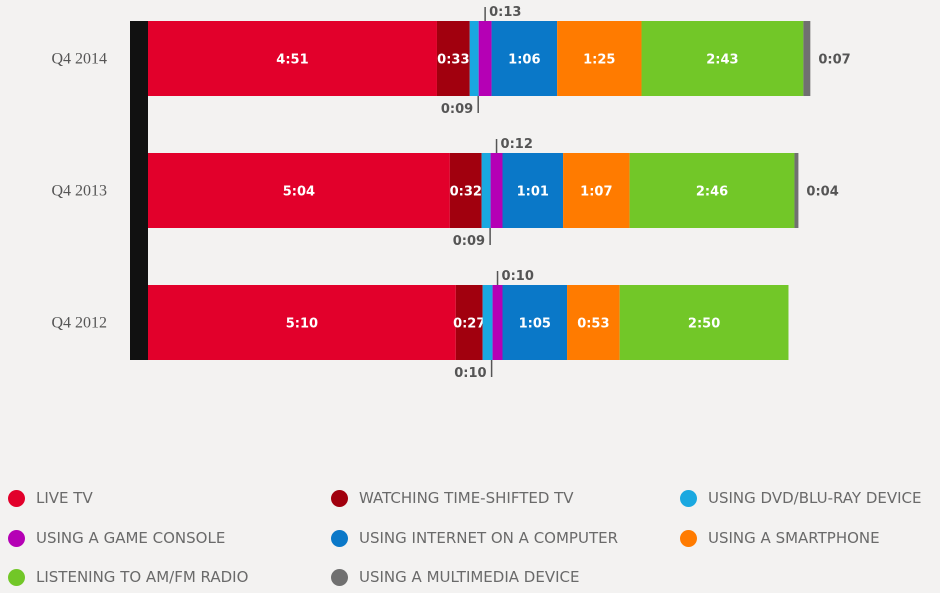  I want to click on category-label: Q4 2013, so click(79, 191).